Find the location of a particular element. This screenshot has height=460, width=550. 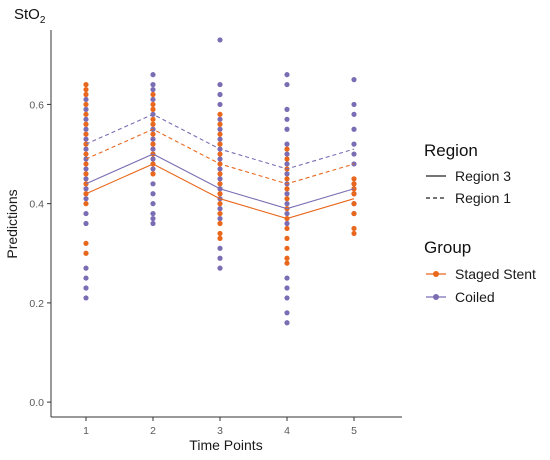

legend-coiled-marker is located at coordinates (436, 297).